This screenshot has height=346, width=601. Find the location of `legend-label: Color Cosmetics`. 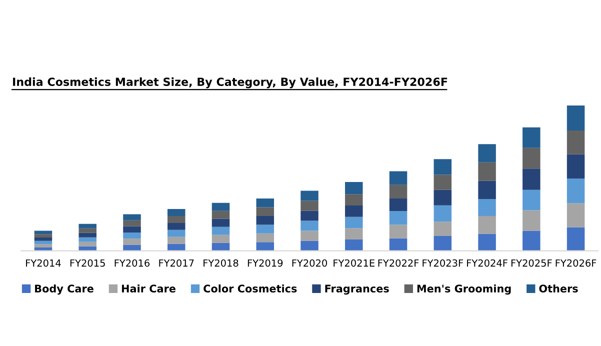

legend-label: Color Cosmetics is located at coordinates (250, 288).